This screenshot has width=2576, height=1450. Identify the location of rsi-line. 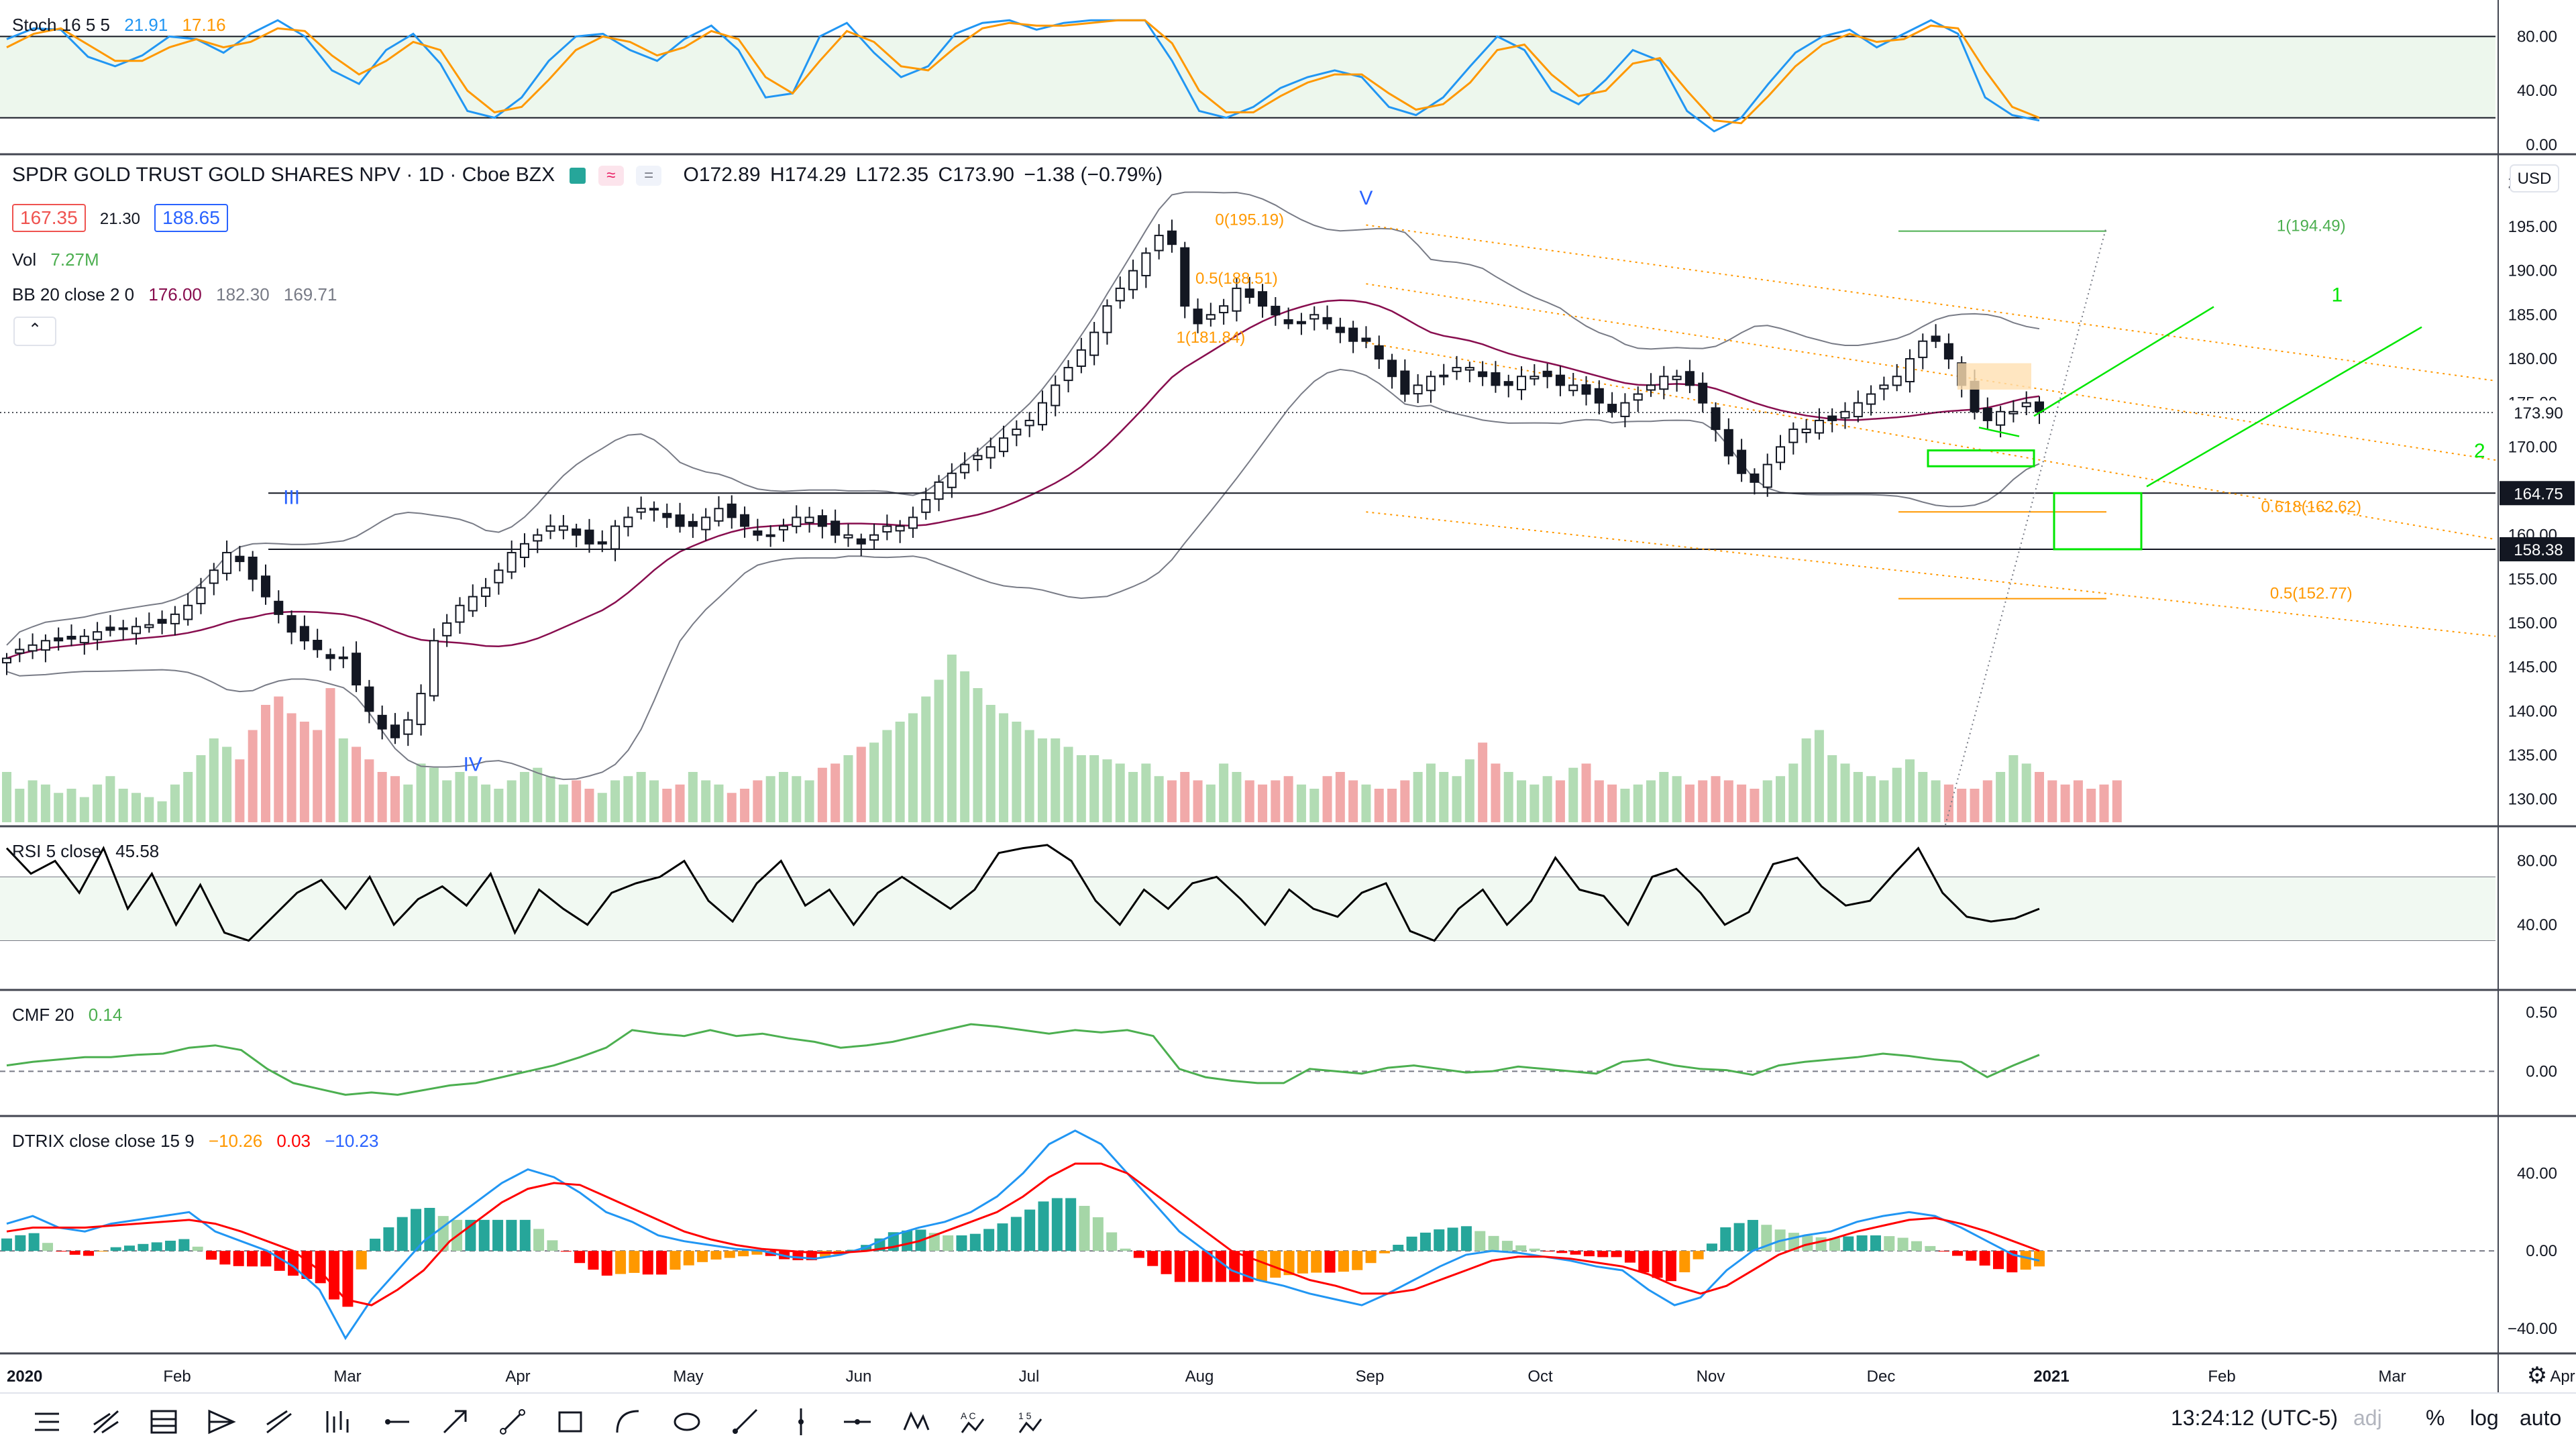
(1022, 893).